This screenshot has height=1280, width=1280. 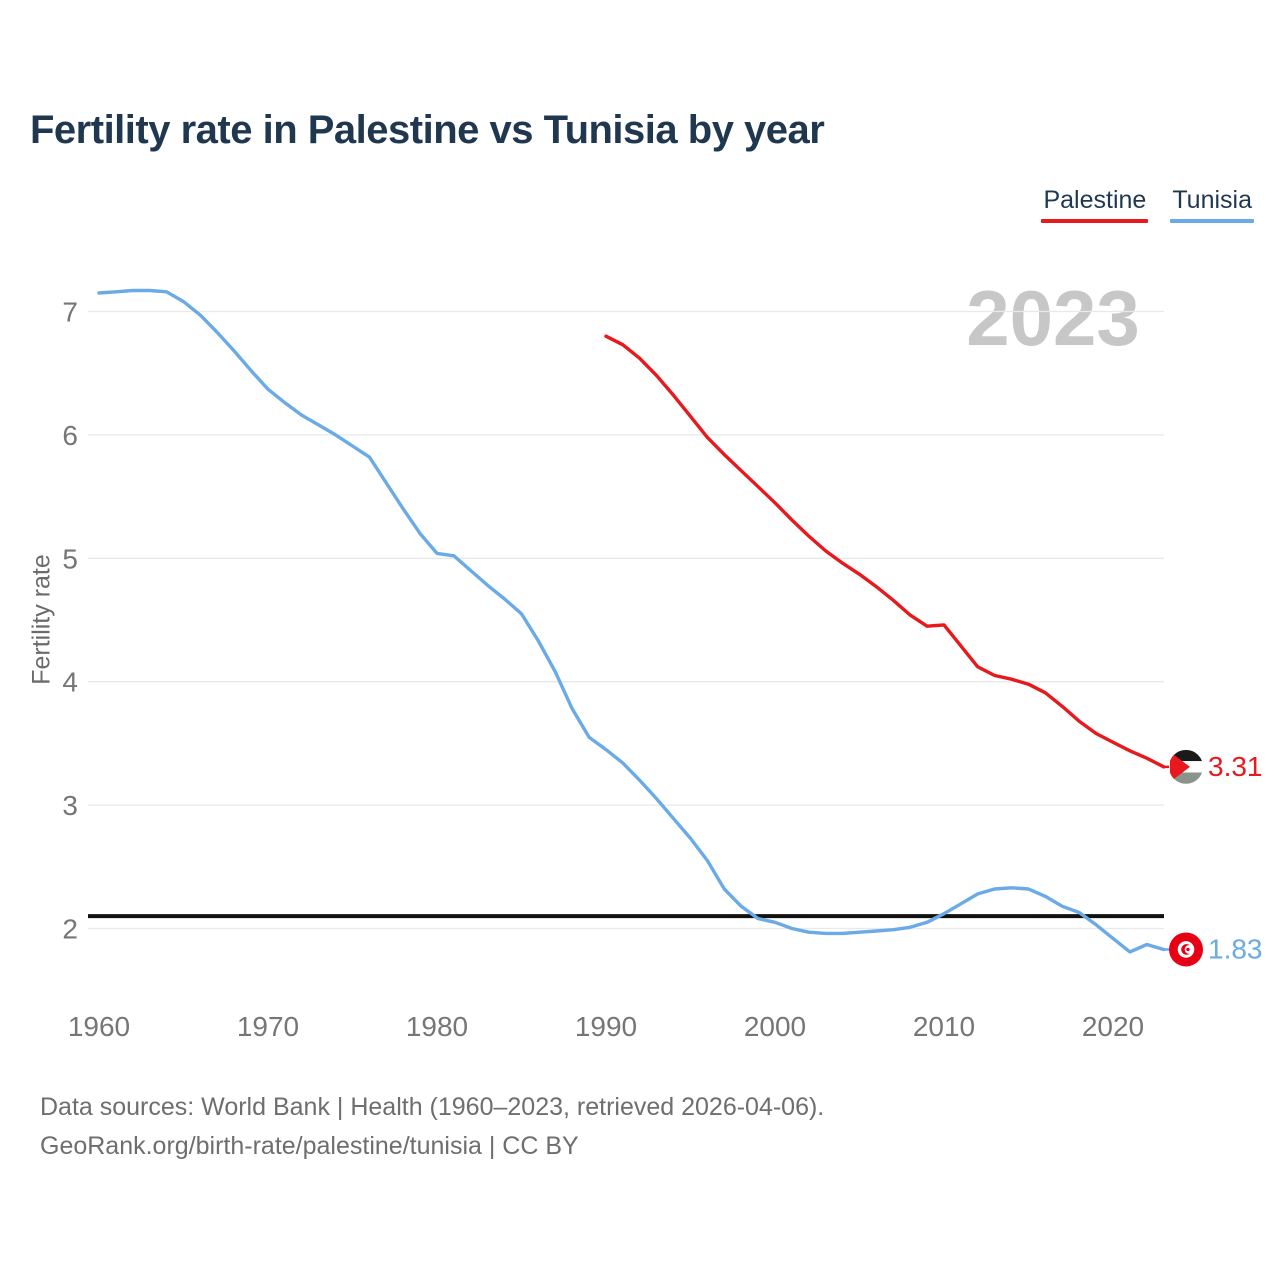 I want to click on legend-item-palestine: Palestine, so click(x=1095, y=204).